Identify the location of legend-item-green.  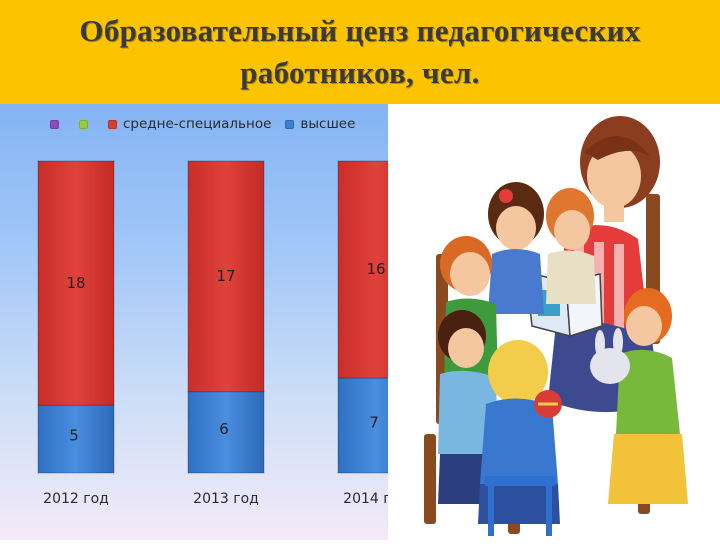
(86, 124).